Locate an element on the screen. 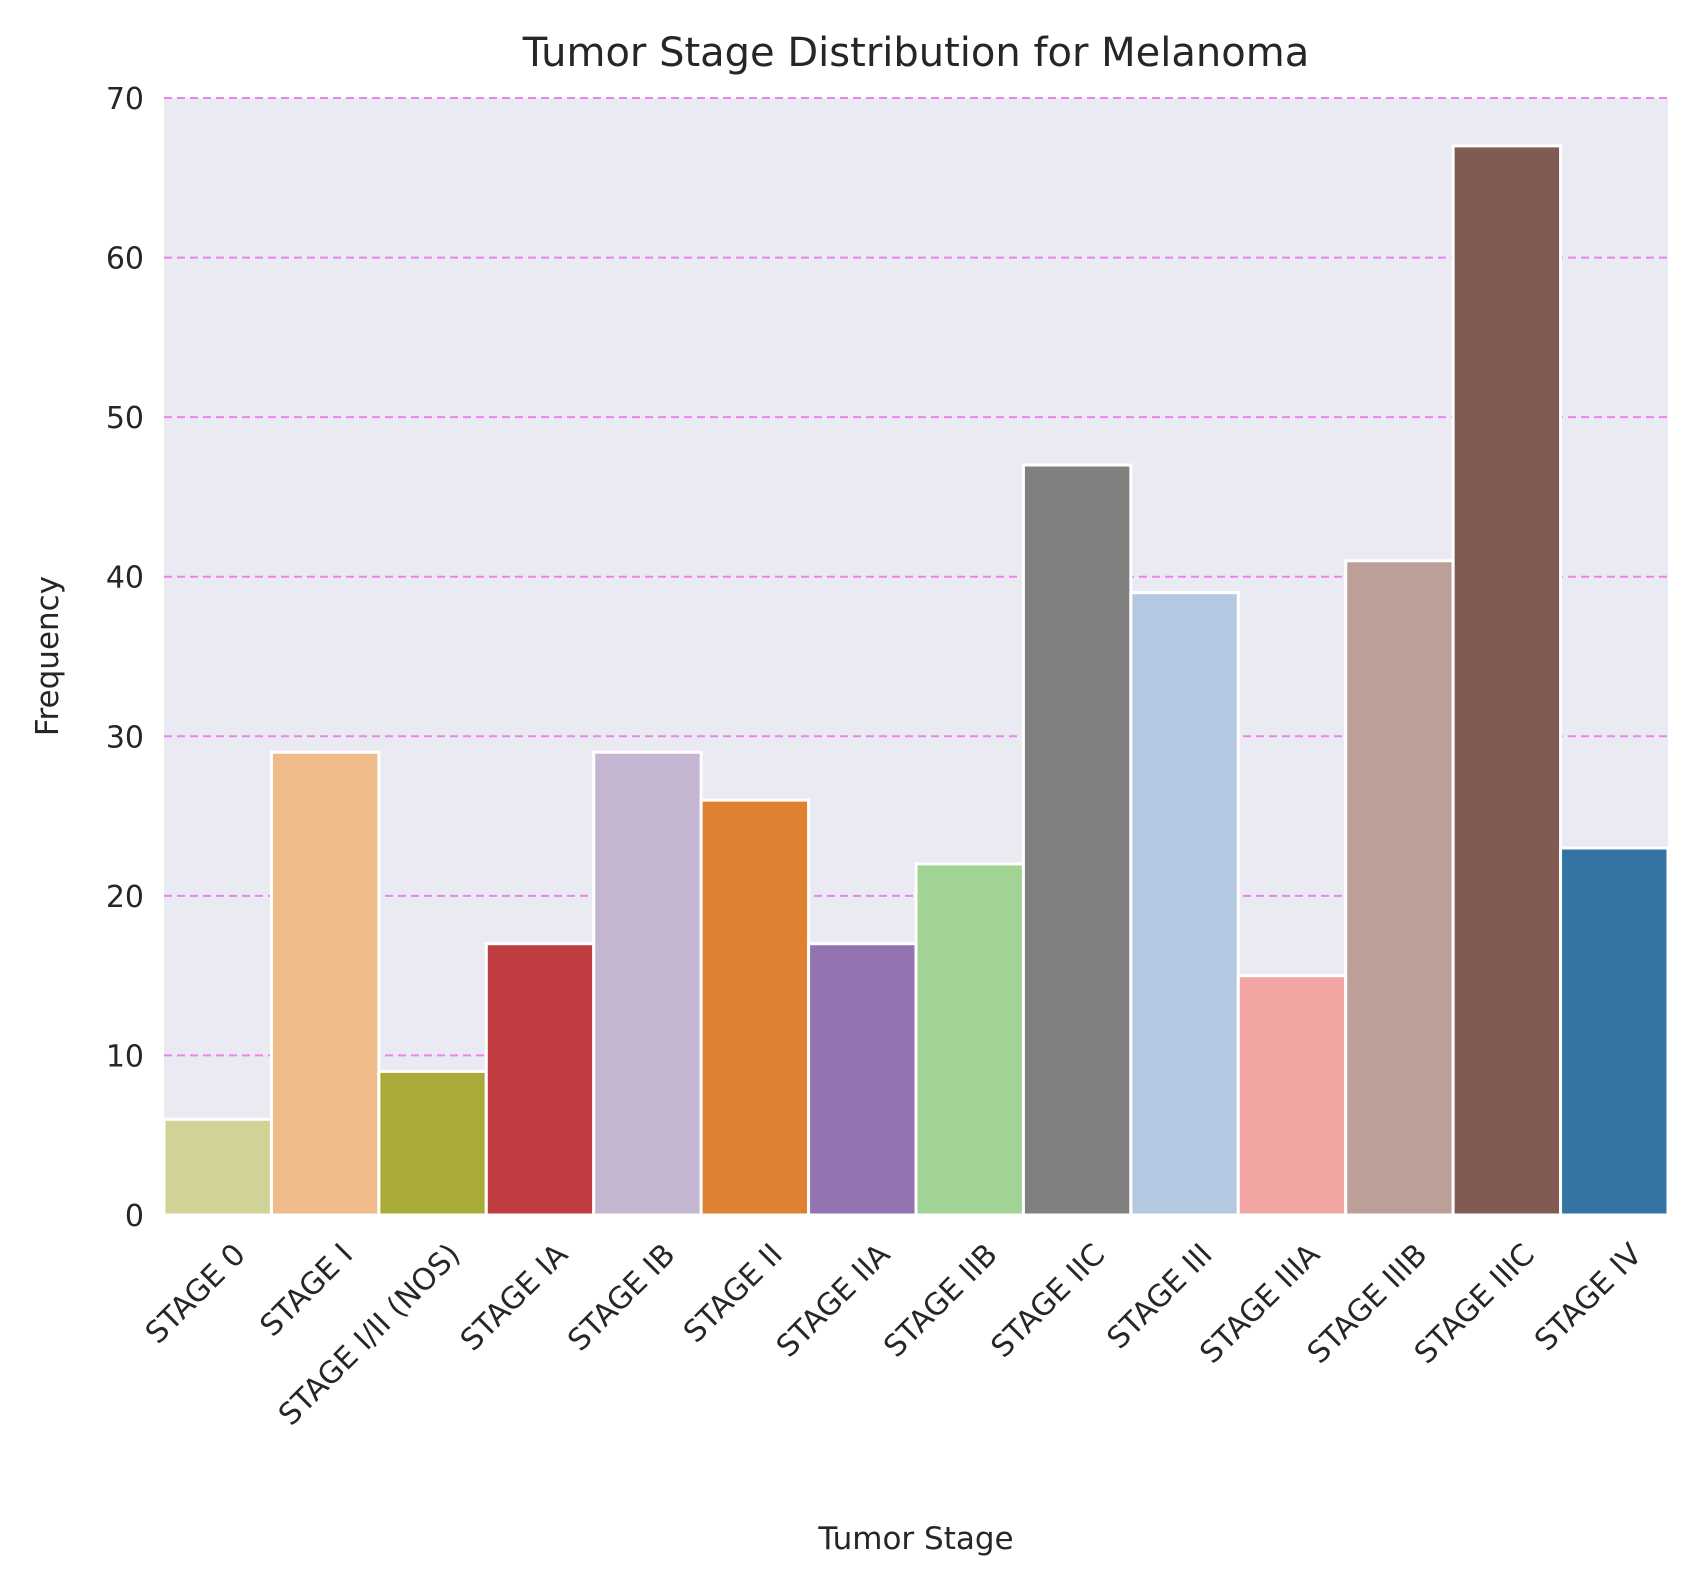 This screenshot has height=1572, width=1705. x-axis-label: Tumor Stage is located at coordinates (915, 1539).